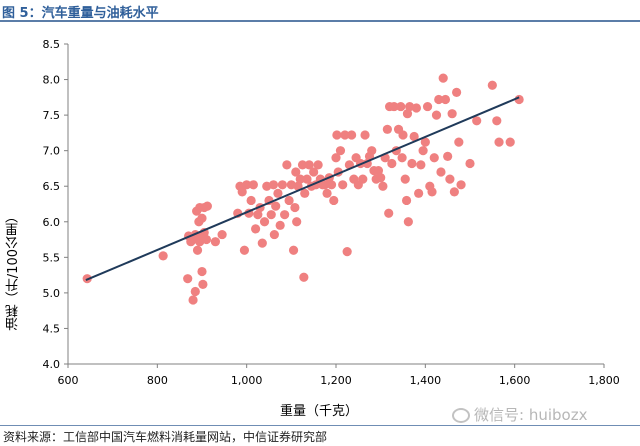 The image size is (640, 446). I want to click on y-tick-label: 7.0, so click(52, 151).